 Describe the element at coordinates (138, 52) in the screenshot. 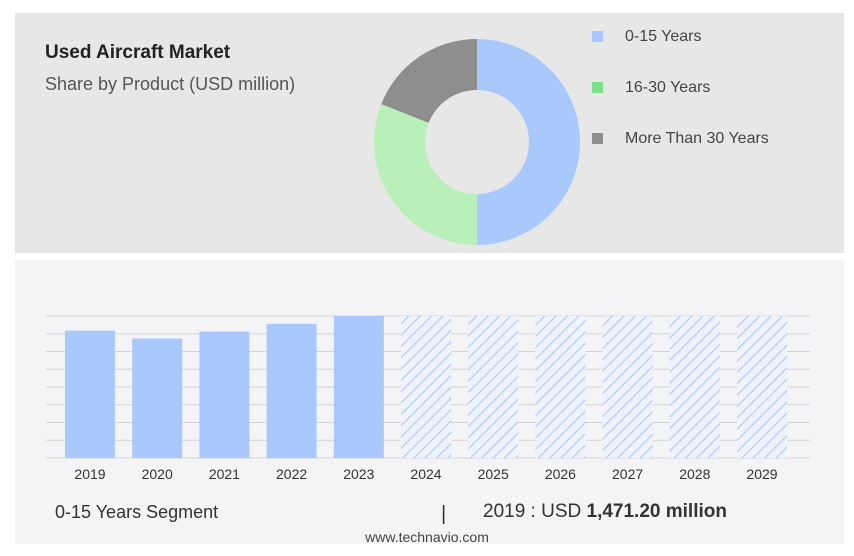

I see `chart-title: Used Aircraft Market` at that location.